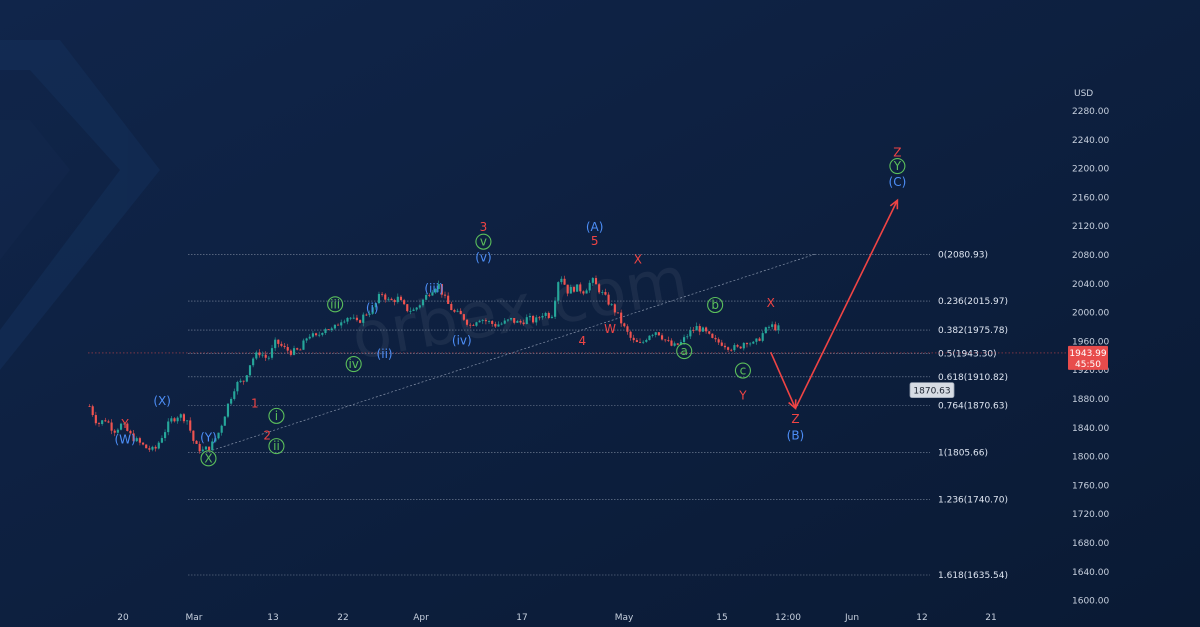 This screenshot has width=1200, height=627. I want to click on target-price-badge, so click(932, 390).